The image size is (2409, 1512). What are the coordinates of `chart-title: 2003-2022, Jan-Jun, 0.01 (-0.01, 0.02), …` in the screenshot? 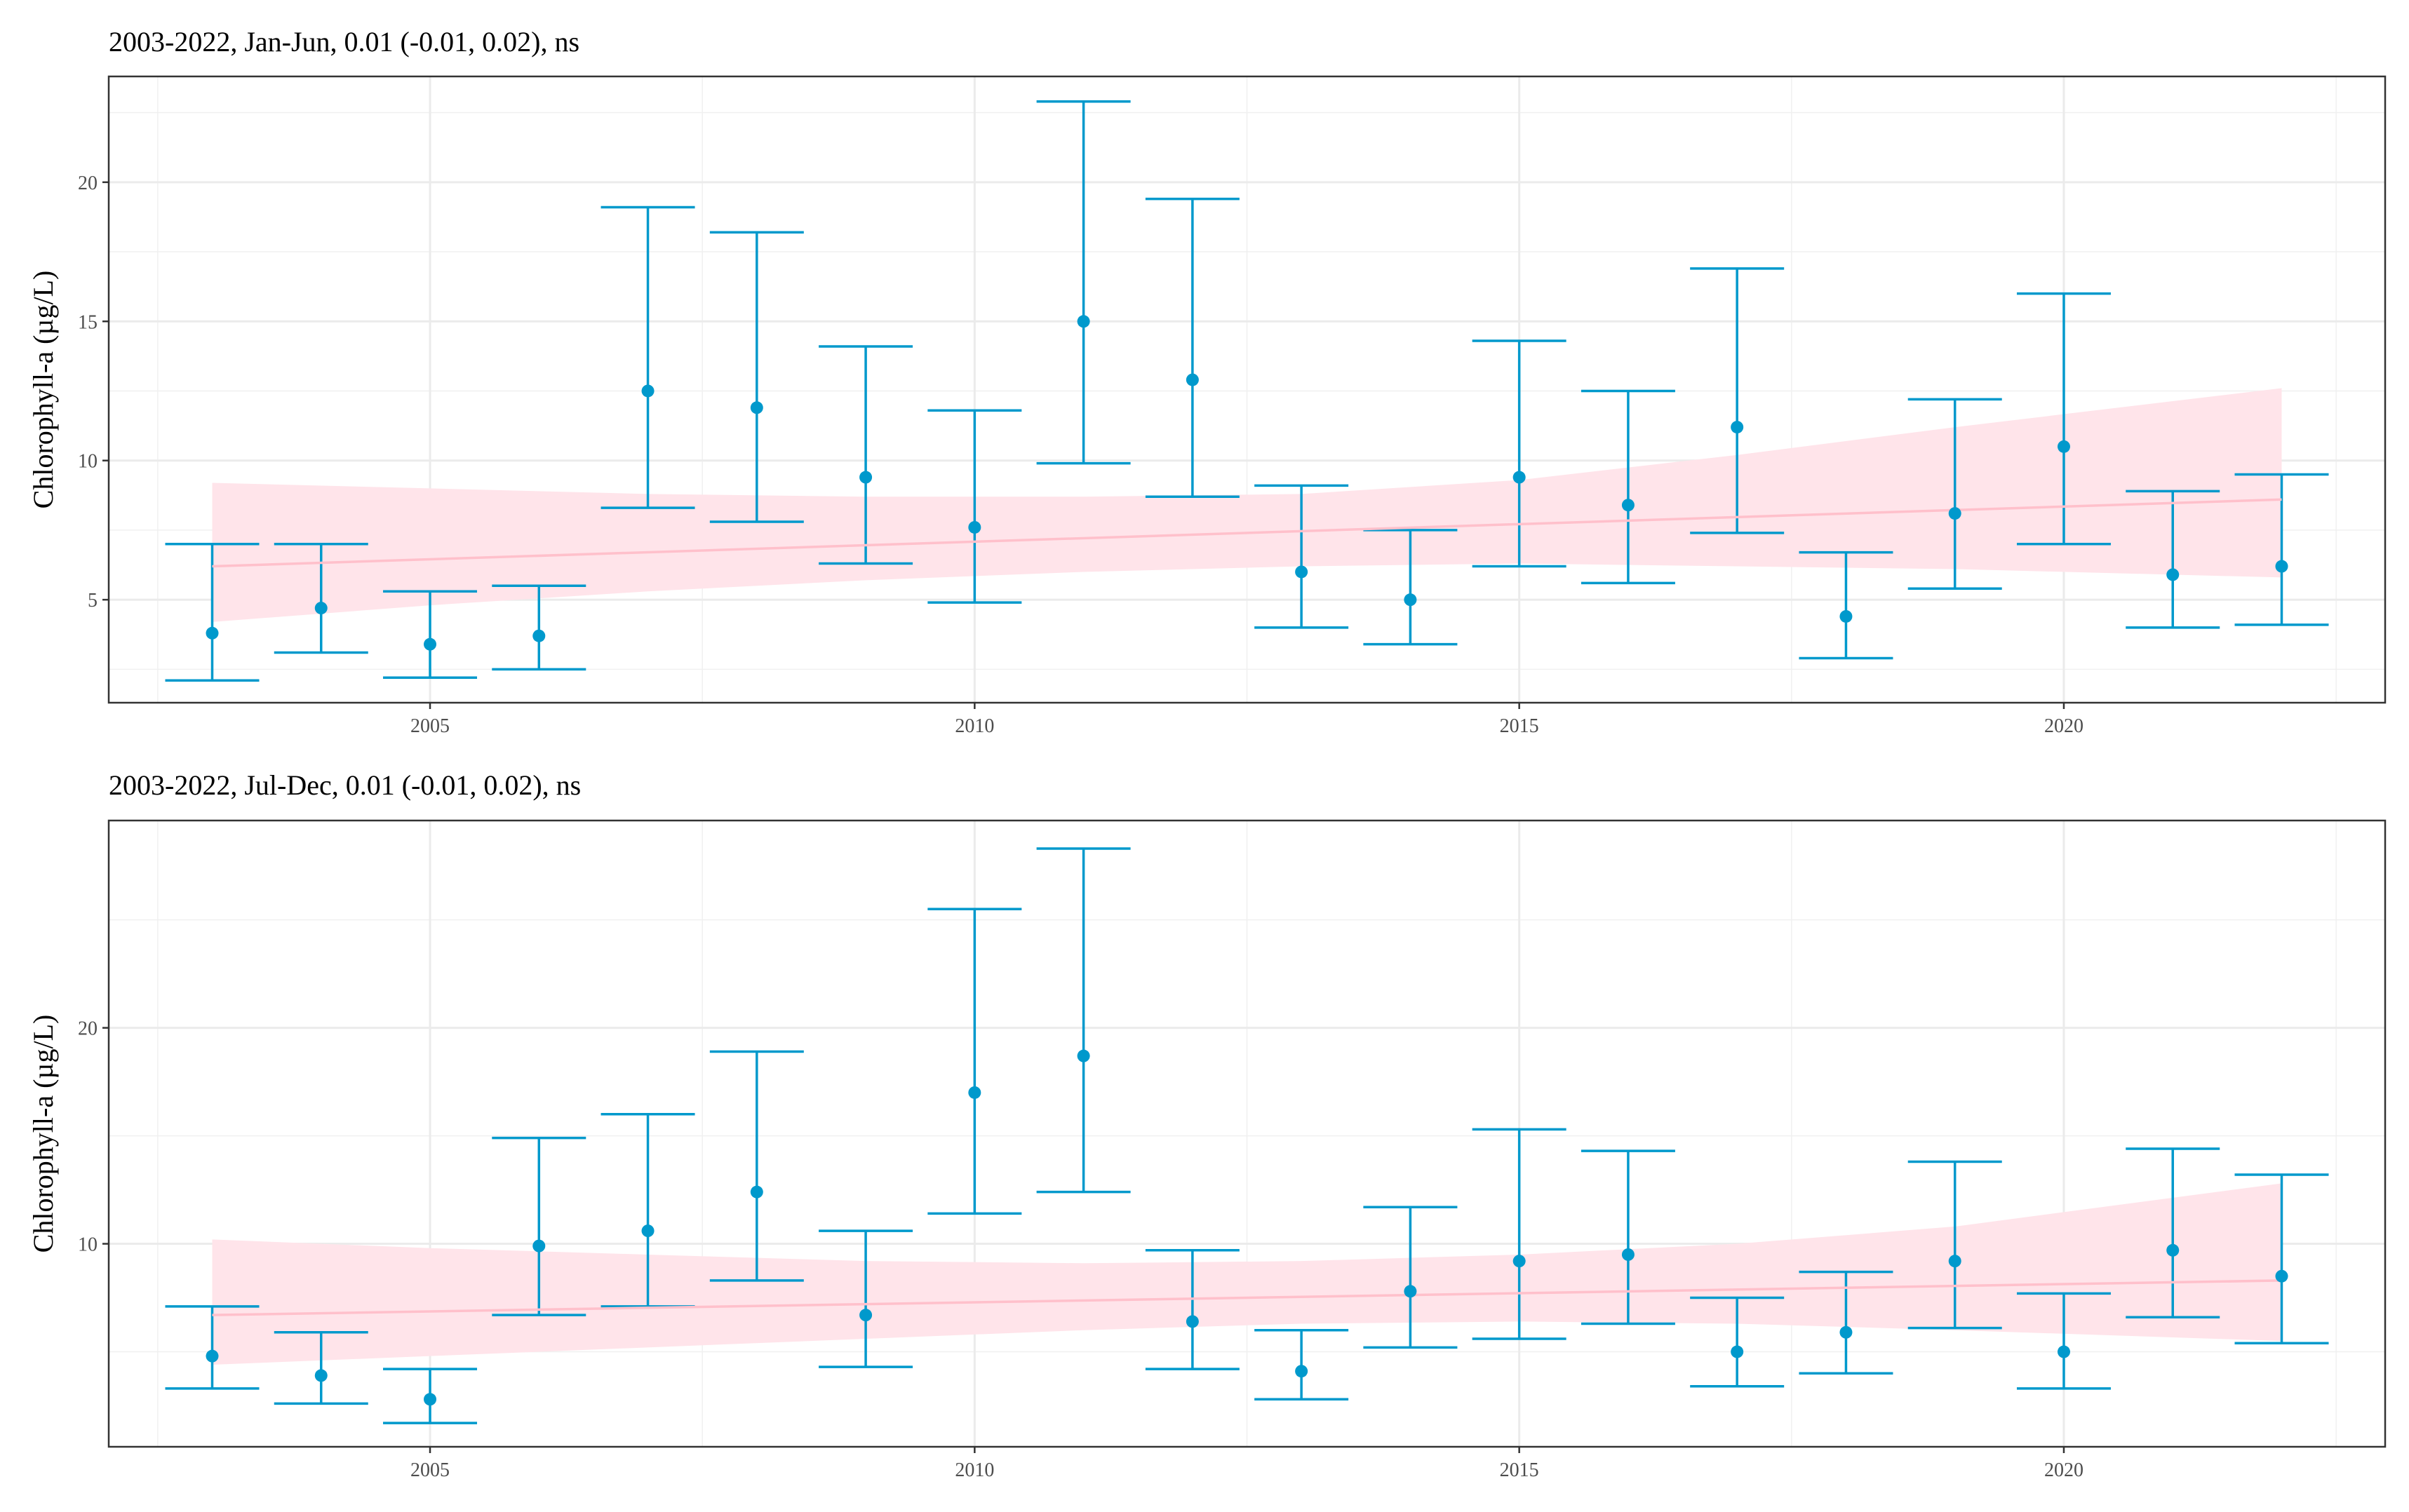 It's located at (344, 42).